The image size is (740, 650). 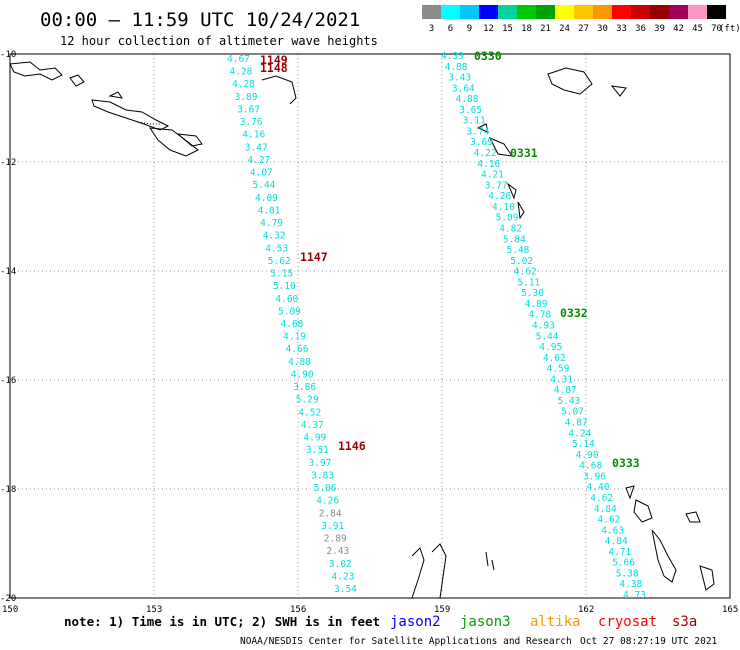 What do you see at coordinates (442, 610) in the screenshot?
I see `lon-label: 159` at bounding box center [442, 610].